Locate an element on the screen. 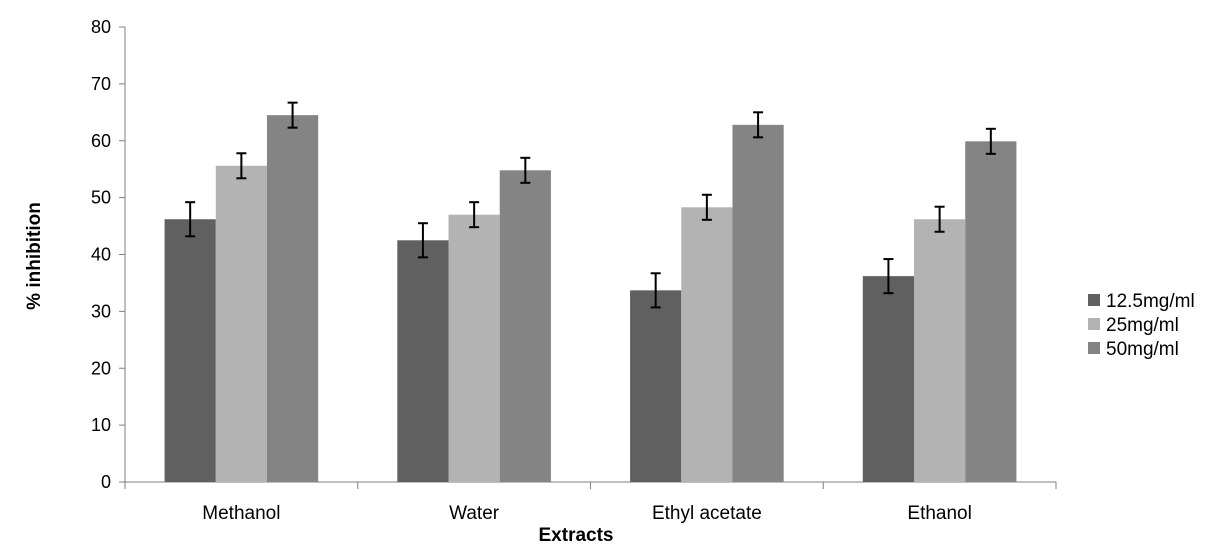  legend-label: 50mg/ml is located at coordinates (1142, 349).